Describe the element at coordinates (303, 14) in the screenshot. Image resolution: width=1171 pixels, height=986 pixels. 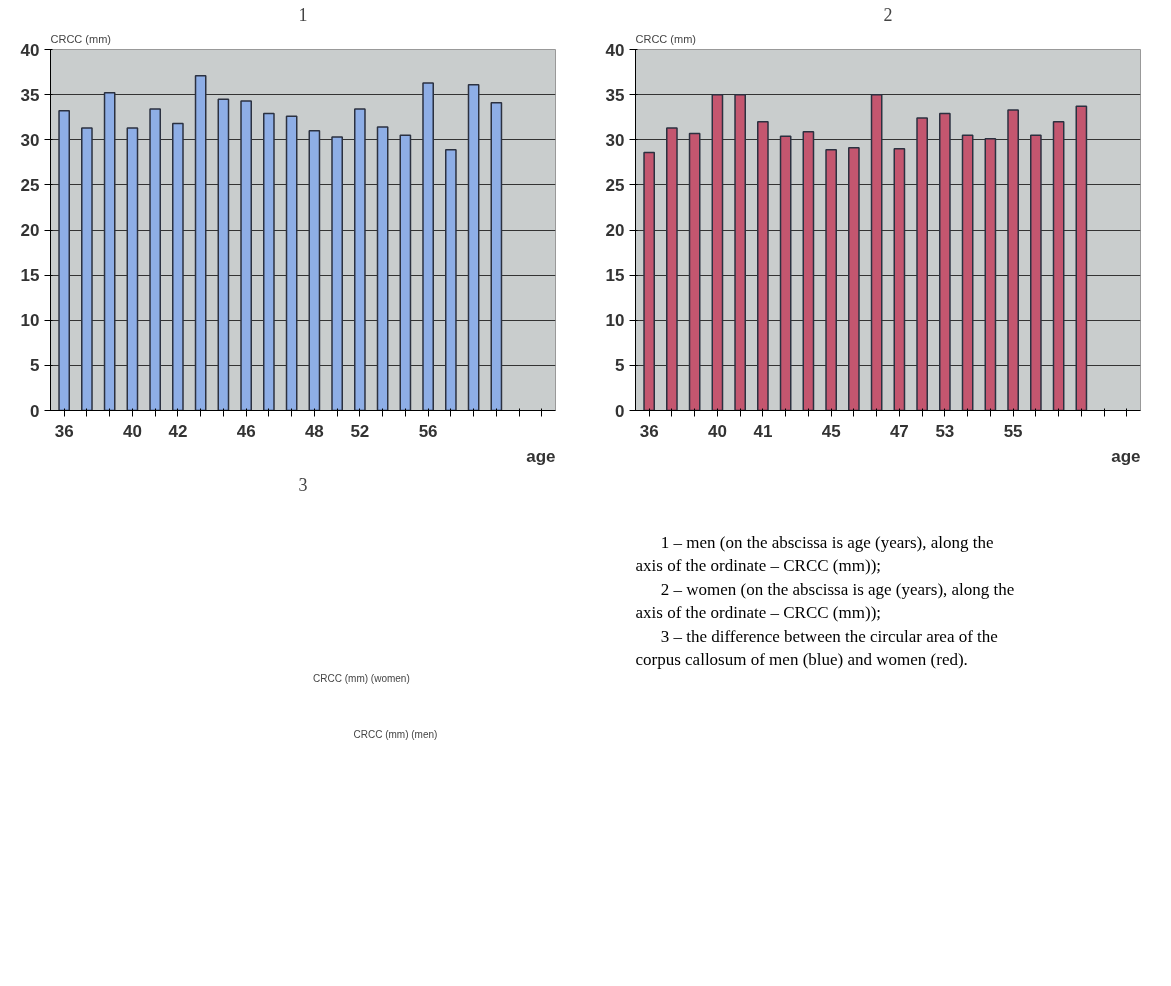
I see `chart-title: 1` at that location.